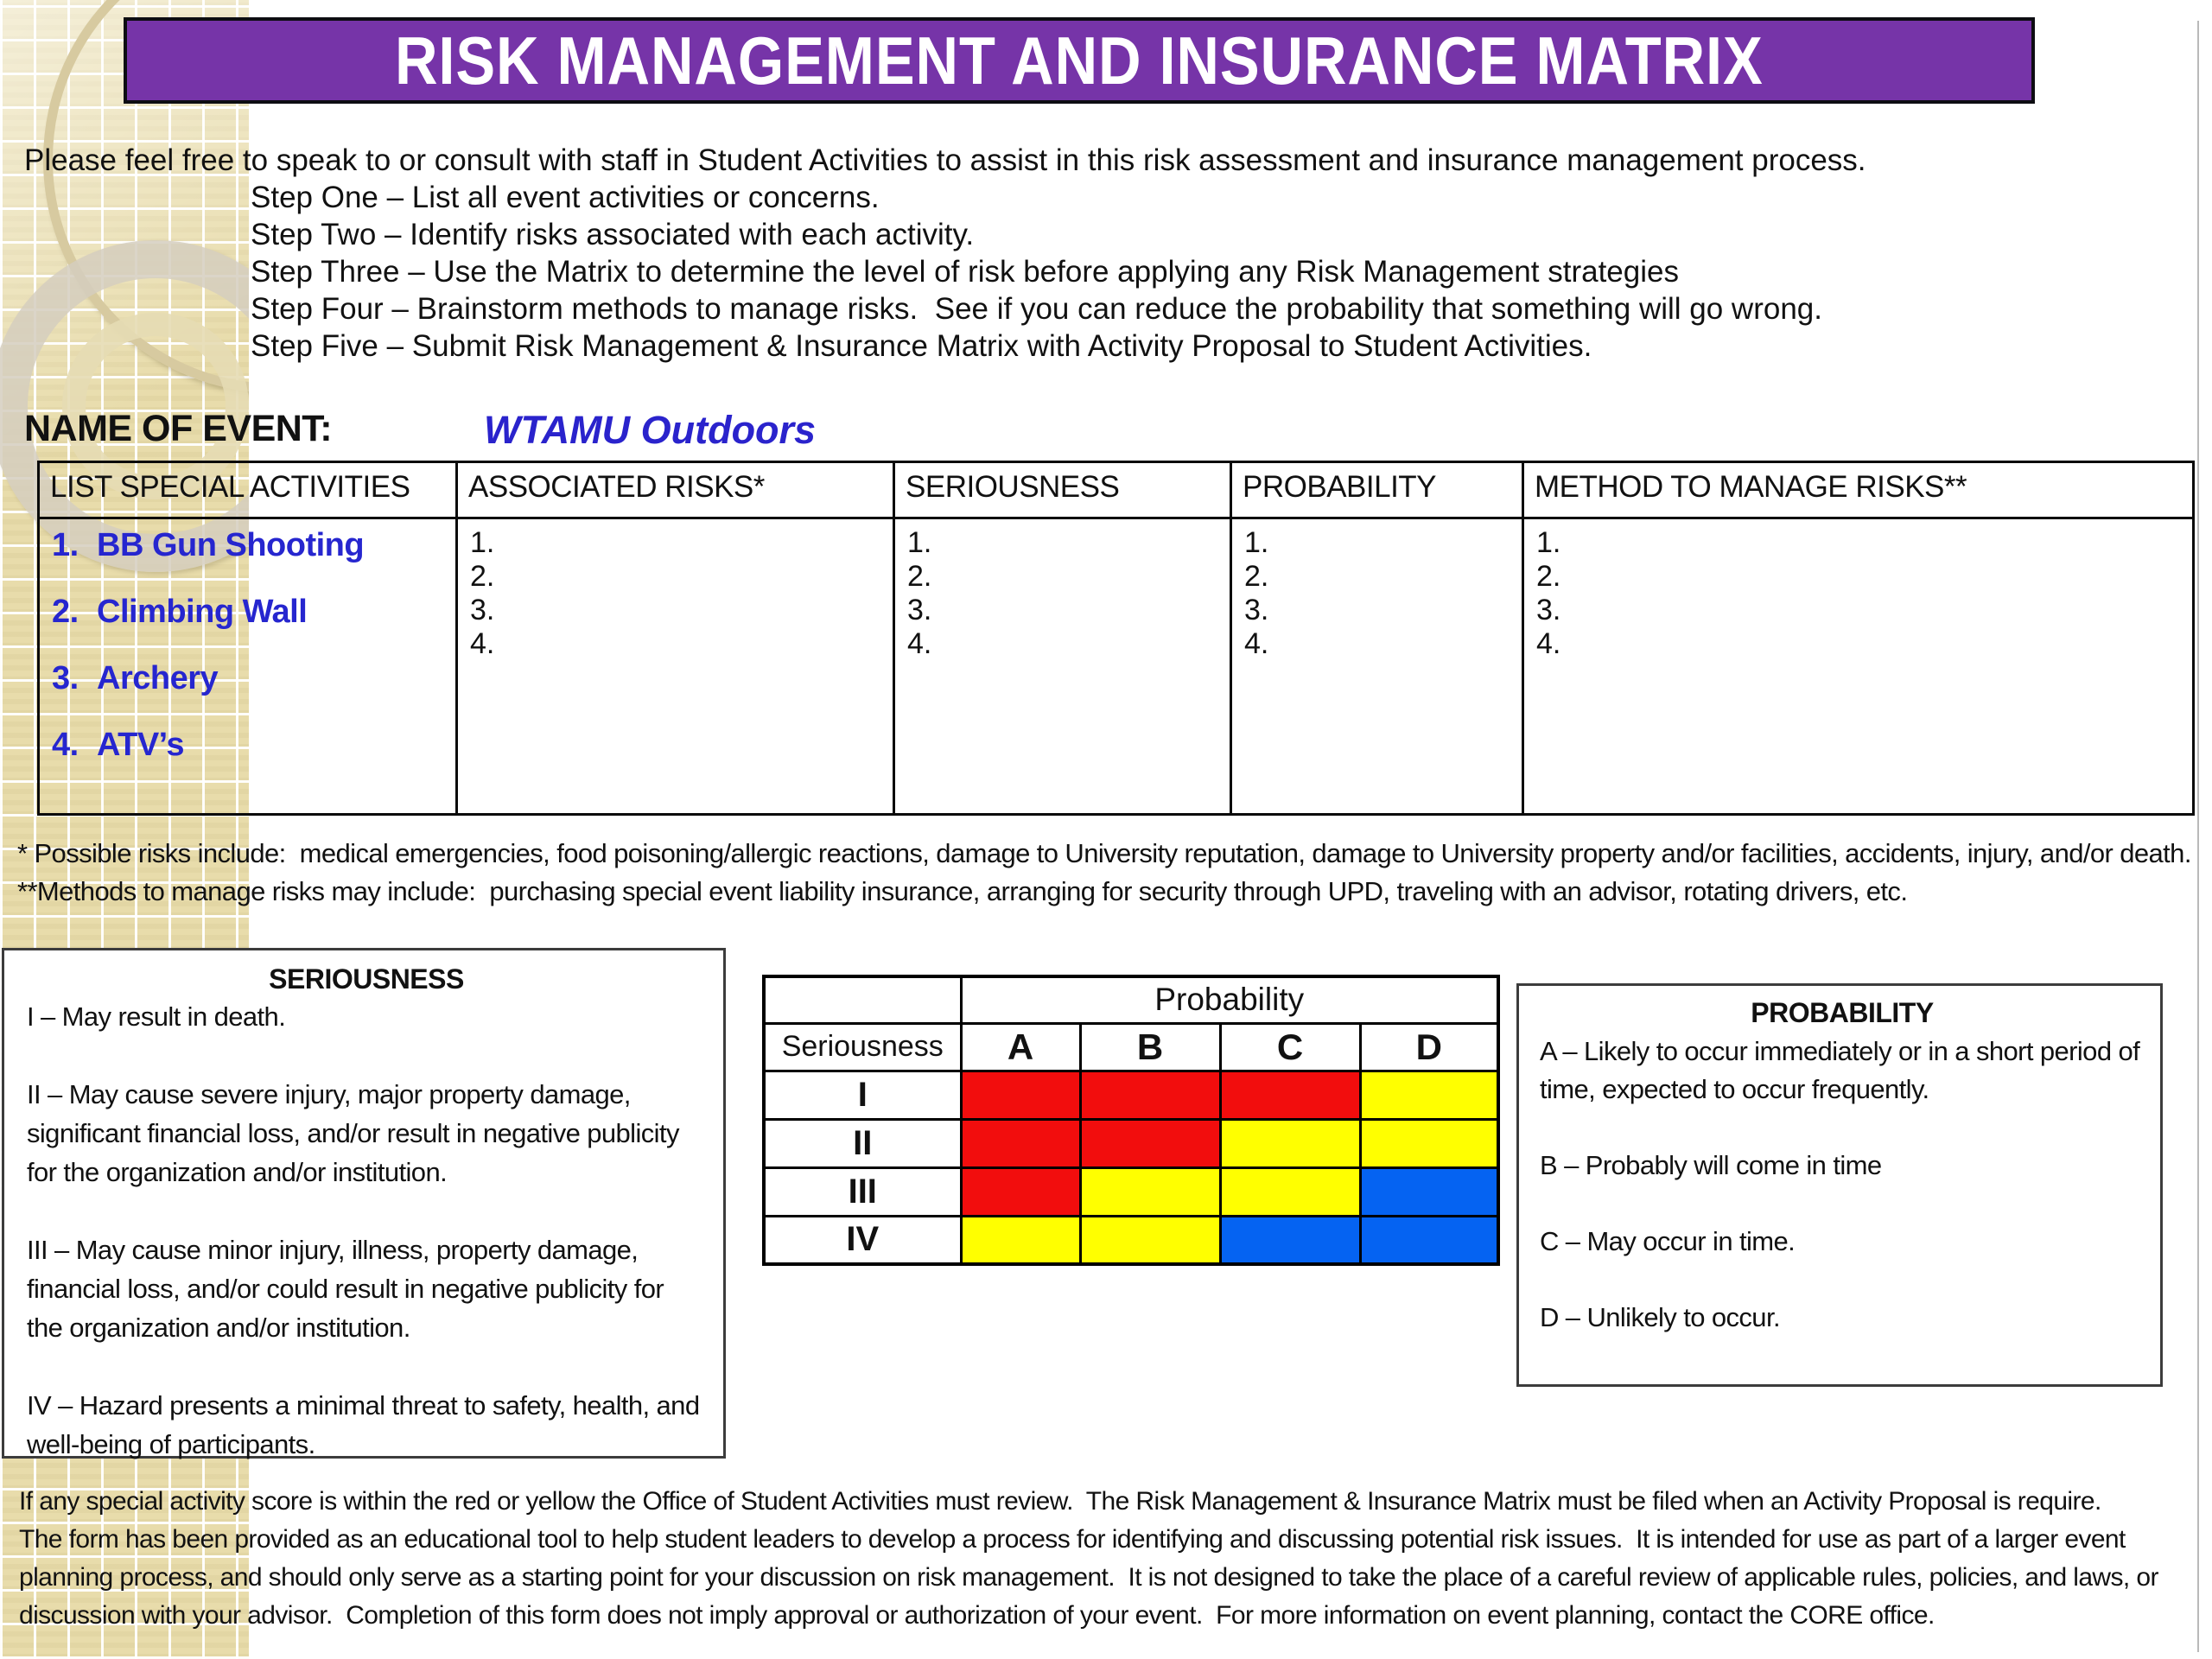  Describe the element at coordinates (1290, 1143) in the screenshot. I see `matrix-cell-II-C` at that location.